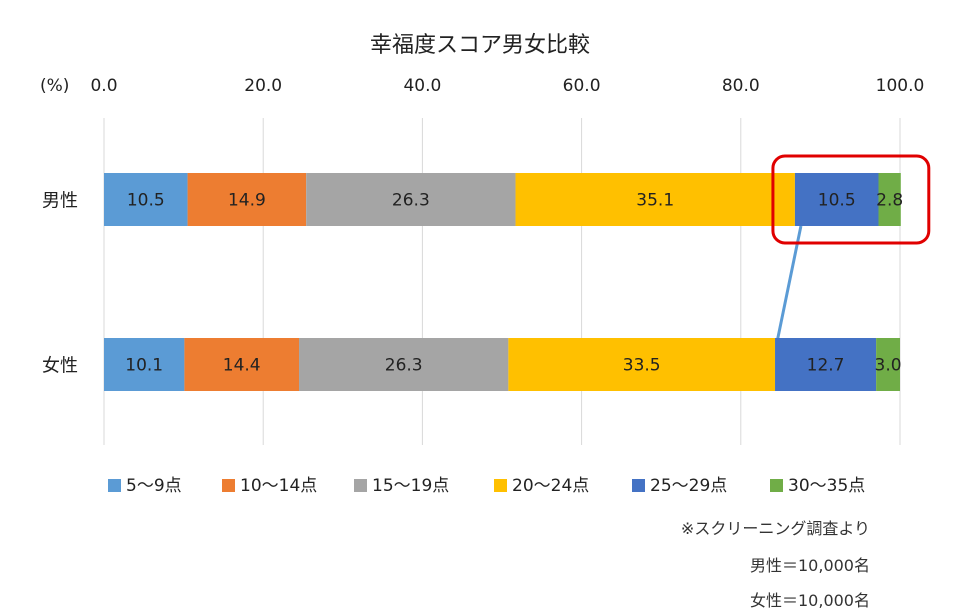 The height and width of the screenshot is (613, 960). Describe the element at coordinates (810, 565) in the screenshot. I see `note-male-count: 男性＝10,000名` at that location.